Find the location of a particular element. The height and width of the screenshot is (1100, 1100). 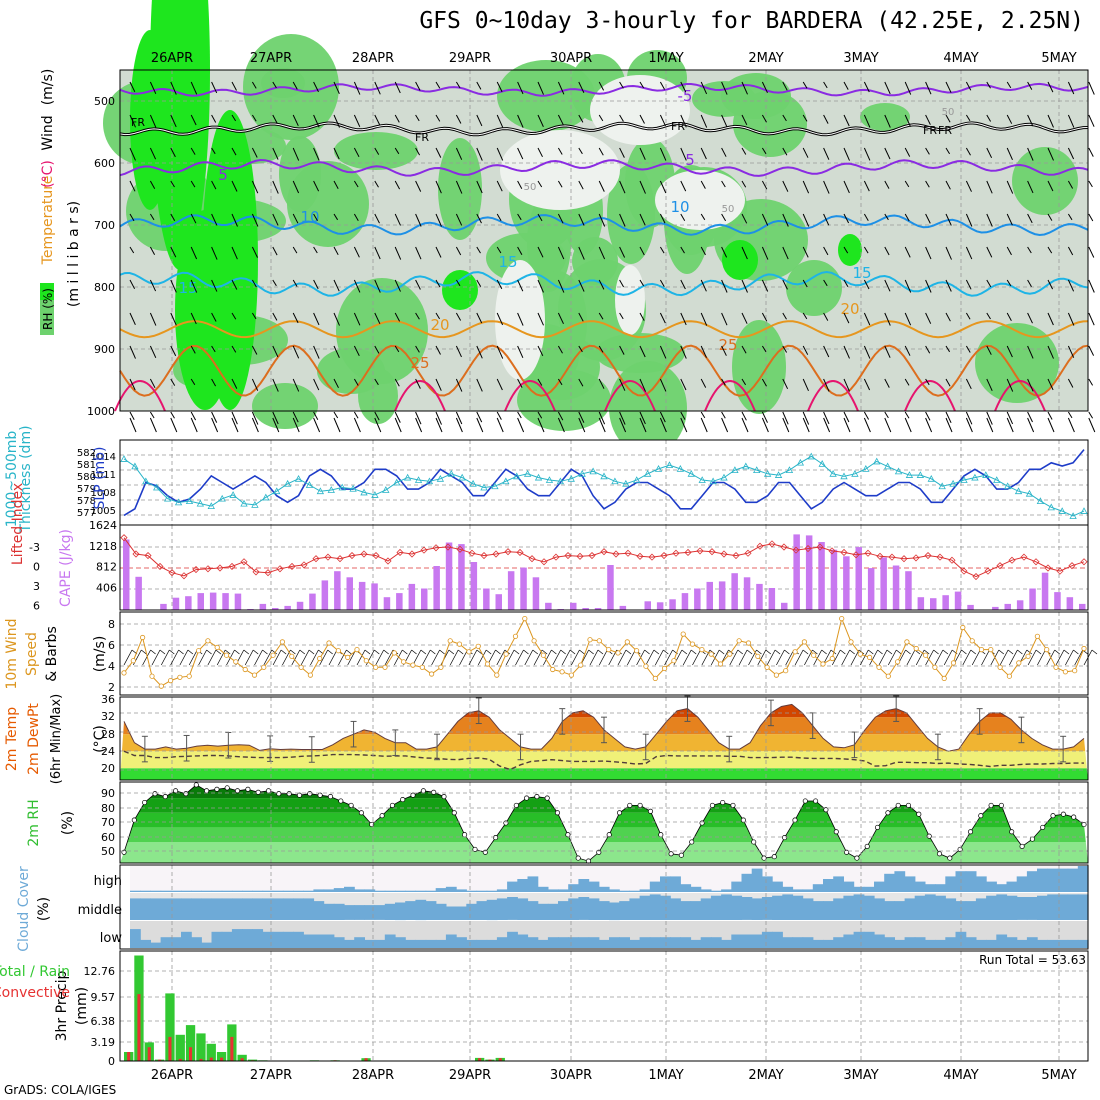

rh-region-mid is located at coordinates (724, 99).